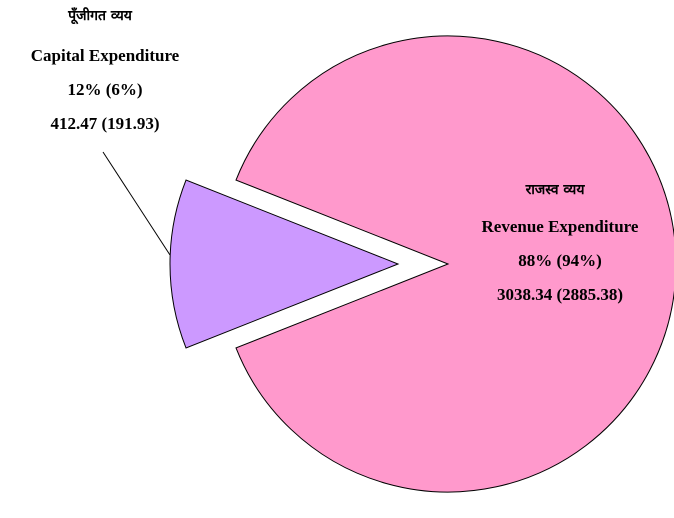 The image size is (674, 518). I want to click on label-name: Capital Expenditure, so click(105, 55).